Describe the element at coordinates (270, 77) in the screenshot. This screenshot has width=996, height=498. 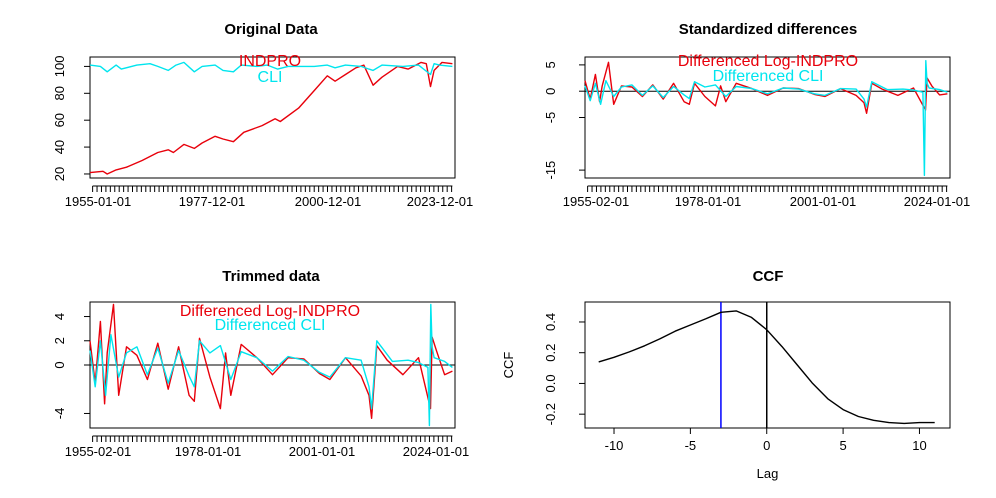
I see `legend-entry-2: CLI` at that location.